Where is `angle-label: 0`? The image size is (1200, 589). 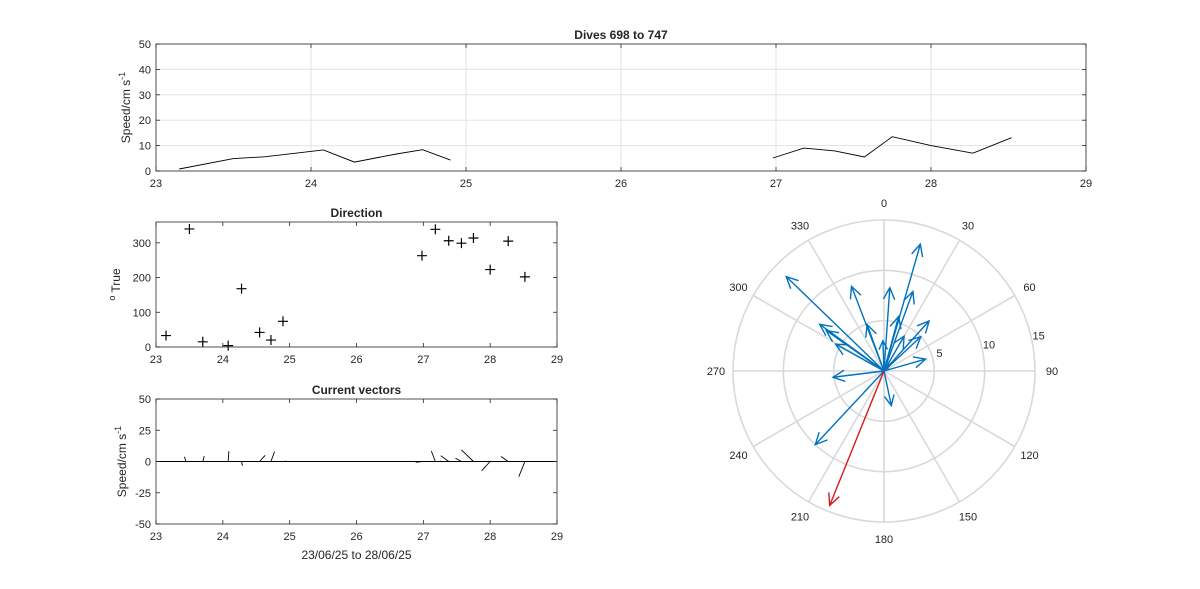
angle-label: 0 is located at coordinates (884, 204).